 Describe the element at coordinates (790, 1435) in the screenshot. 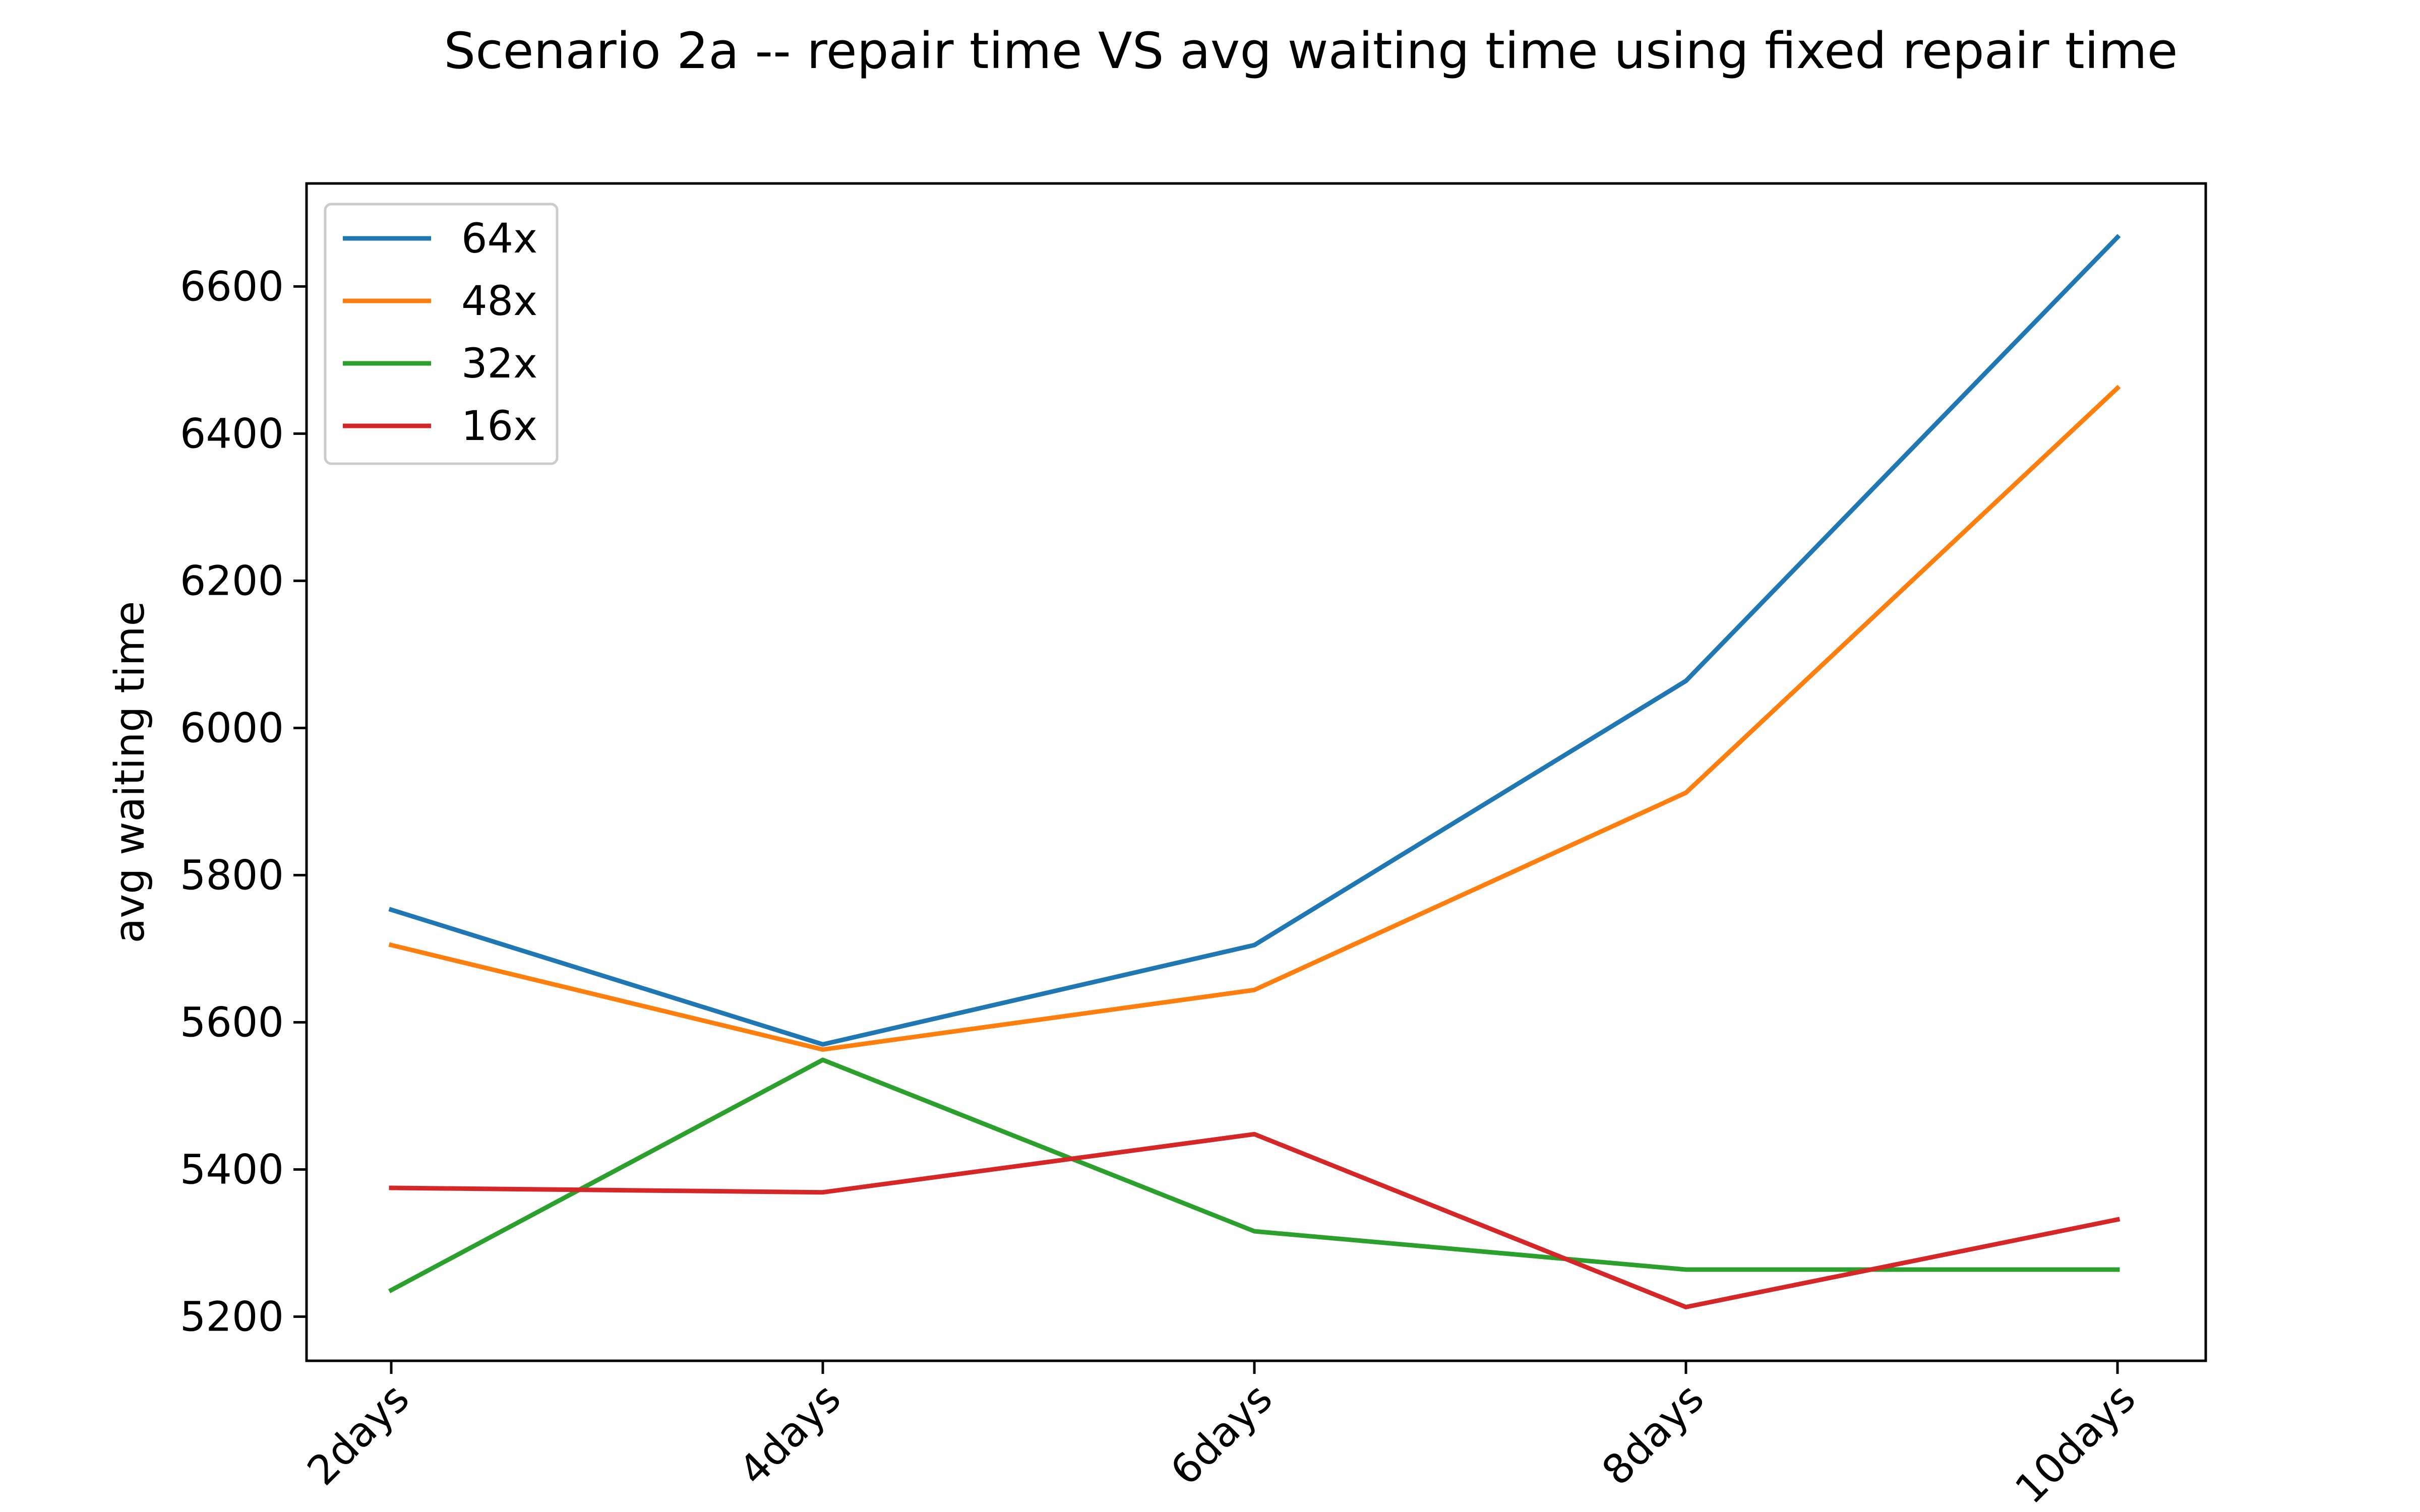

I see `x-tick-label: 4days` at that location.